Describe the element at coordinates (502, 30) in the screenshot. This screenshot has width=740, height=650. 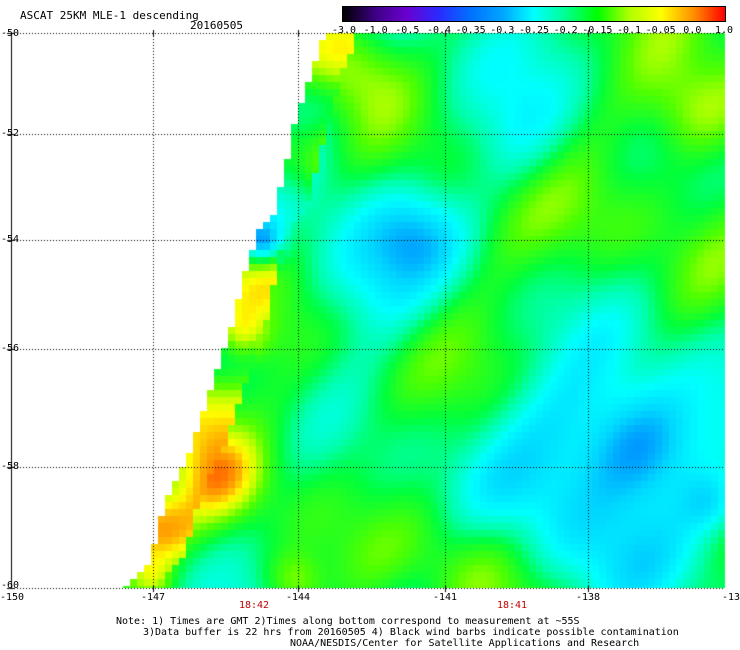
I see `colorbar-label: -0.3` at that location.